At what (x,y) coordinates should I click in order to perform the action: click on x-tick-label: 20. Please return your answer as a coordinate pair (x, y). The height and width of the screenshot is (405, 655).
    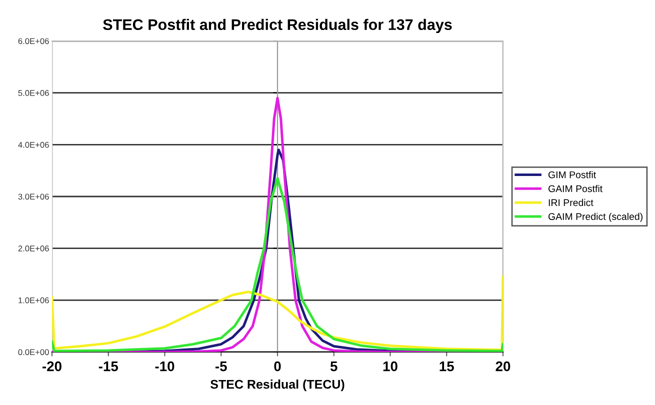
    Looking at the image, I should click on (503, 366).